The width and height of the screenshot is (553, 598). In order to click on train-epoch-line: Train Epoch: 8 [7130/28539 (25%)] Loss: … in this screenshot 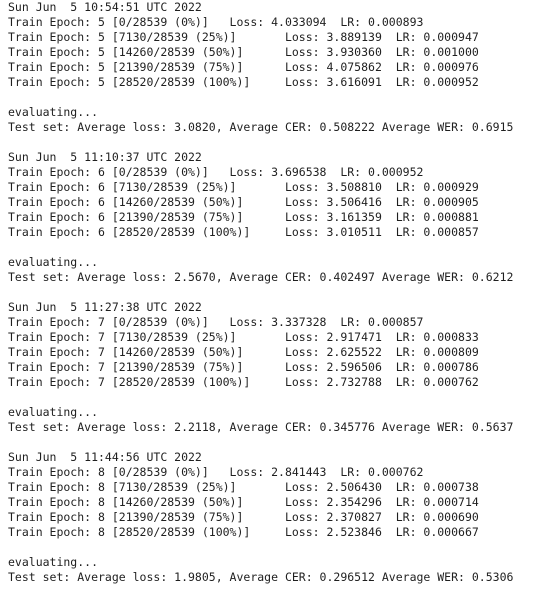, I will do `click(243, 487)`.